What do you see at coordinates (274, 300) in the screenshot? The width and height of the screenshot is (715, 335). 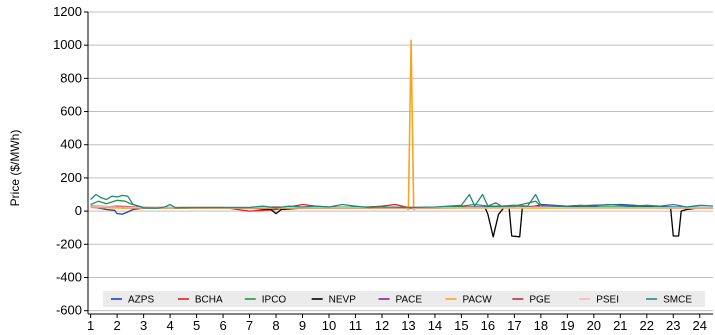 I see `legend-label-ipco: IPCO` at bounding box center [274, 300].